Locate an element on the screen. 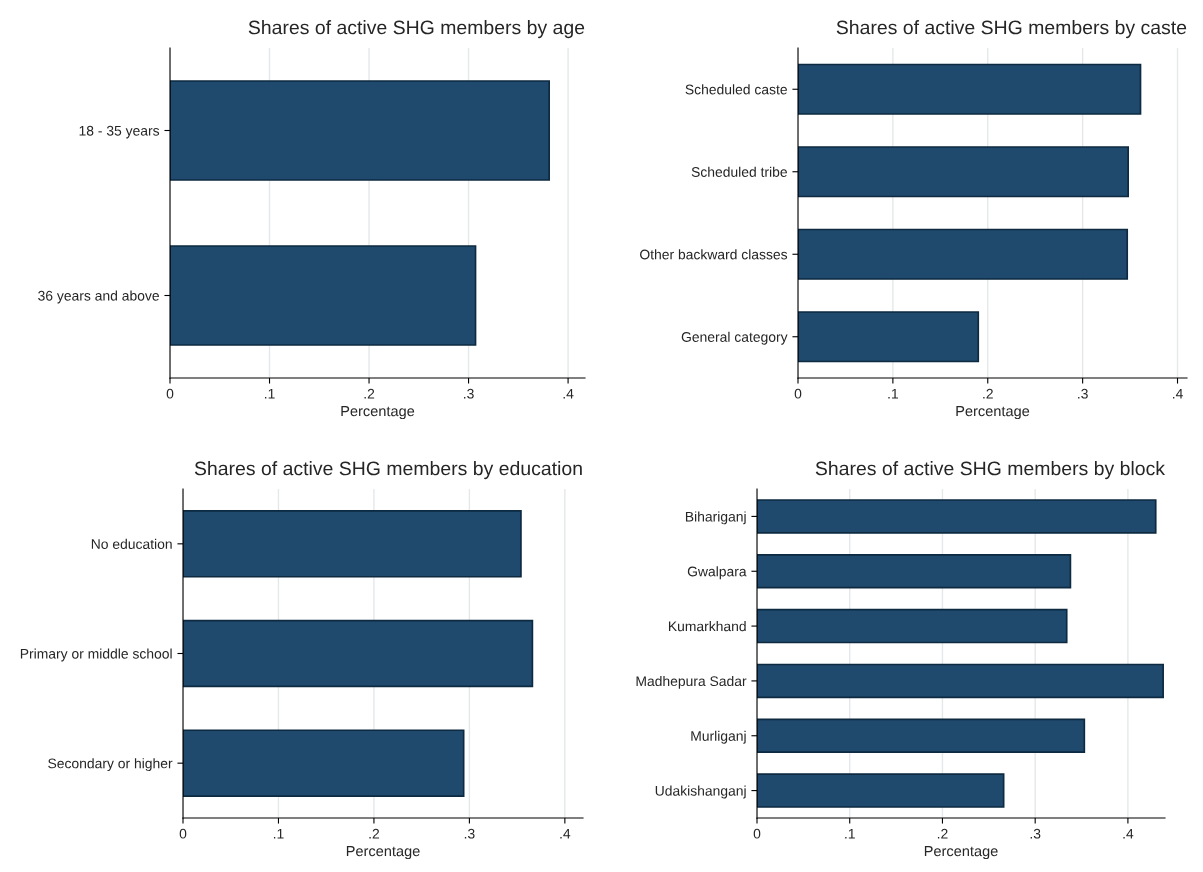  y-tick-label: Madhepura Sadar is located at coordinates (691, 682).